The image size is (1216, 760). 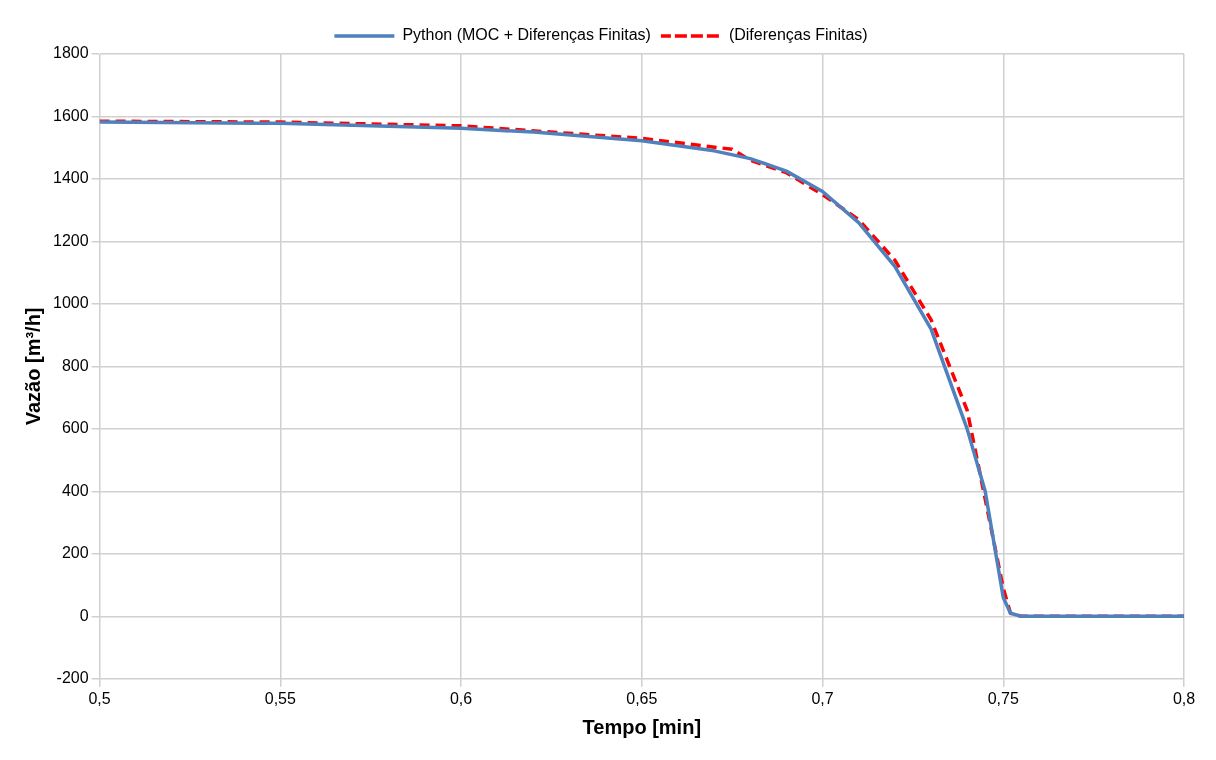 What do you see at coordinates (75, 553) in the screenshot?
I see `y-tick-label: 200` at bounding box center [75, 553].